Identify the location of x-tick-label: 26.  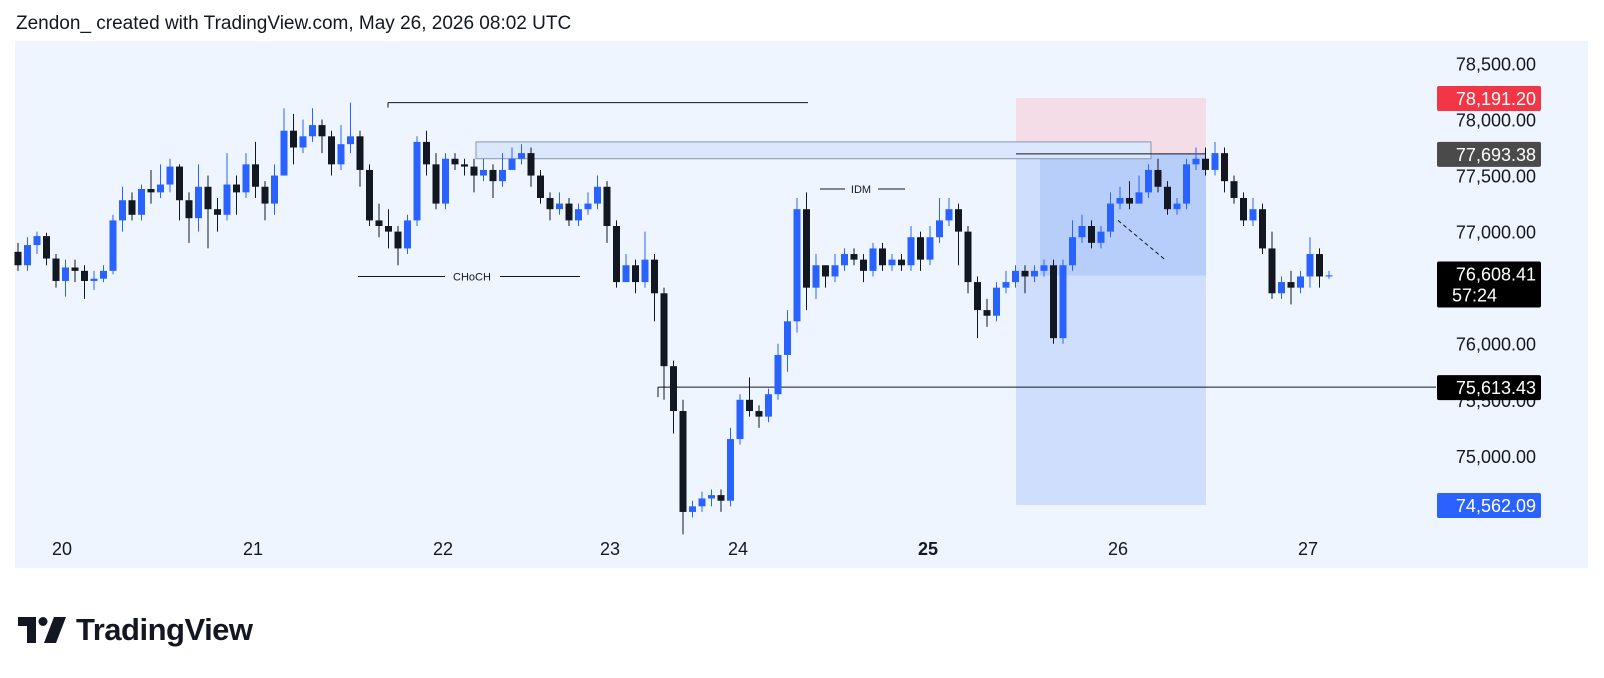
(1118, 549).